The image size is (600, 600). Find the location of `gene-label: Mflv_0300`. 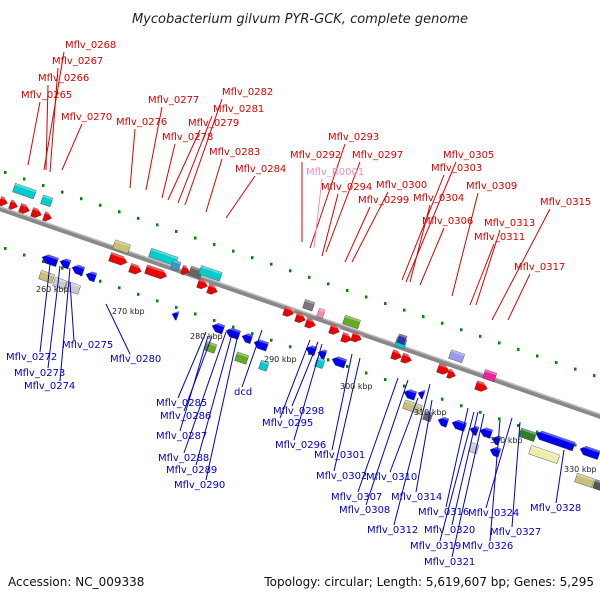

gene-label: Mflv_0300 is located at coordinates (401, 185).